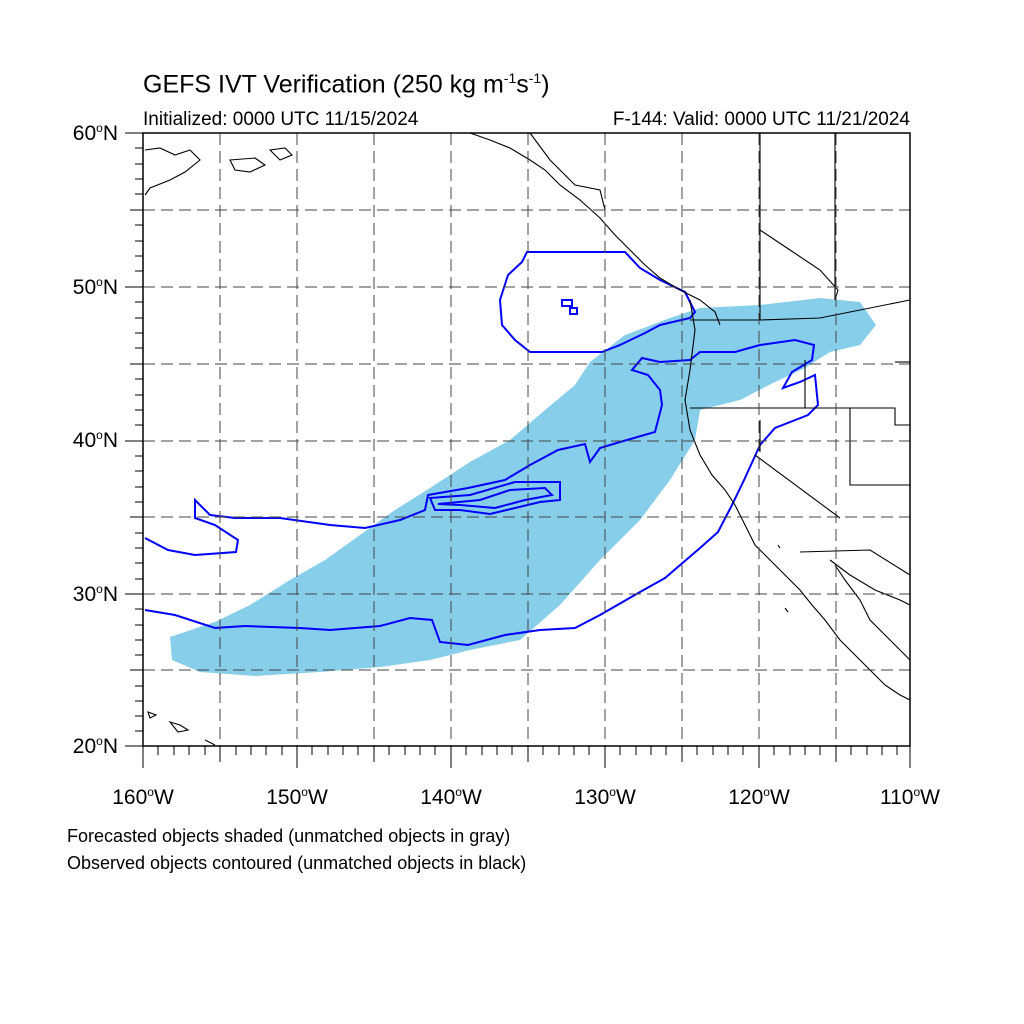 This screenshot has height=1024, width=1024. I want to click on lat-label-30: 30oN, so click(95, 594).